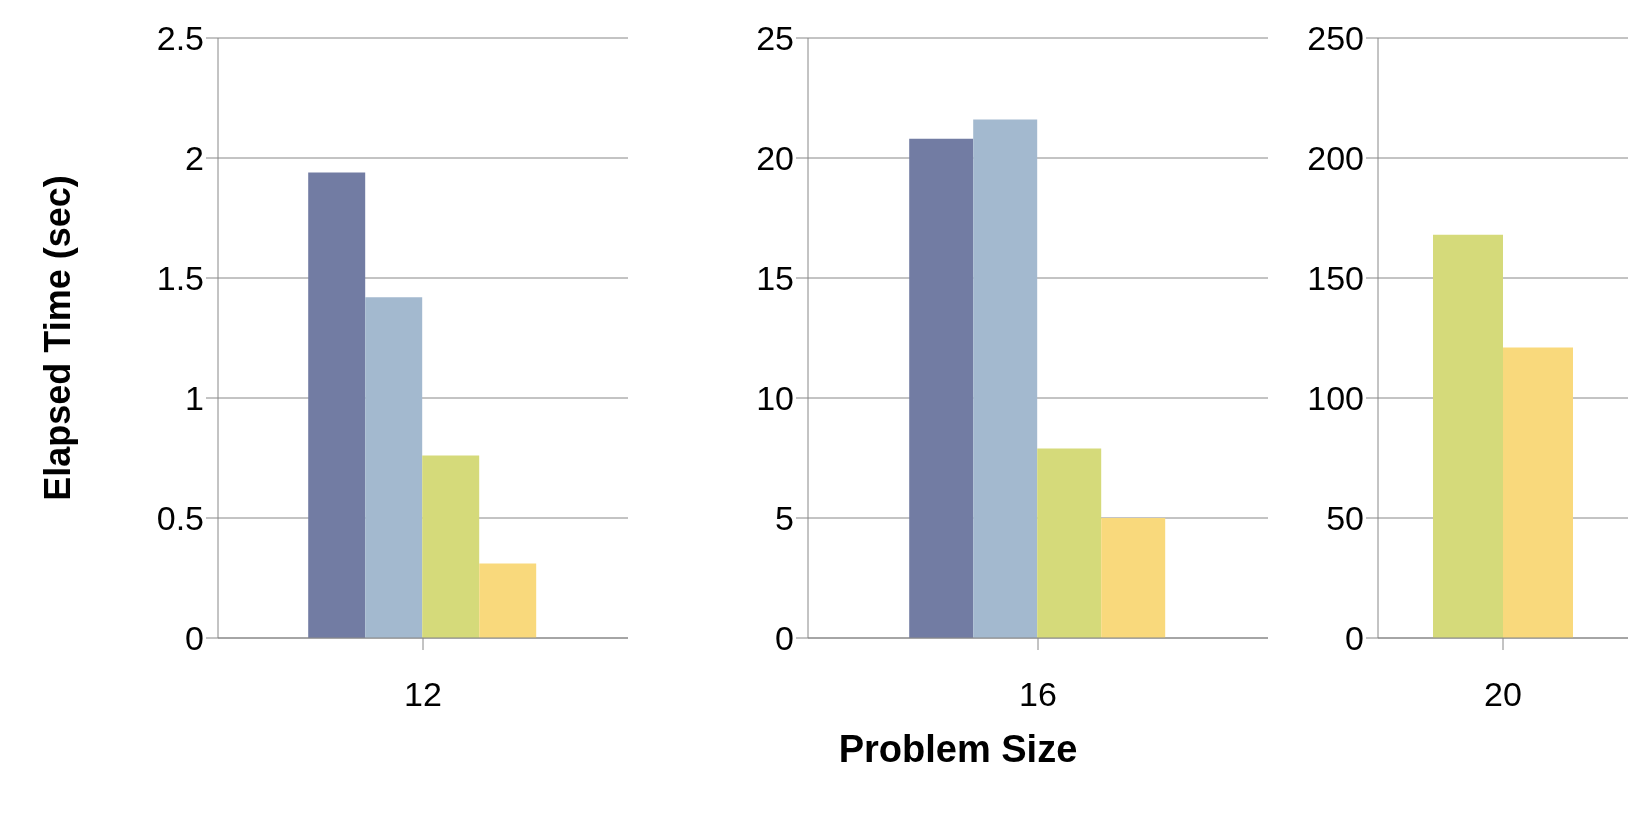 This screenshot has width=1638, height=821. What do you see at coordinates (194, 158) in the screenshot?
I see `y-tick-label: 2` at bounding box center [194, 158].